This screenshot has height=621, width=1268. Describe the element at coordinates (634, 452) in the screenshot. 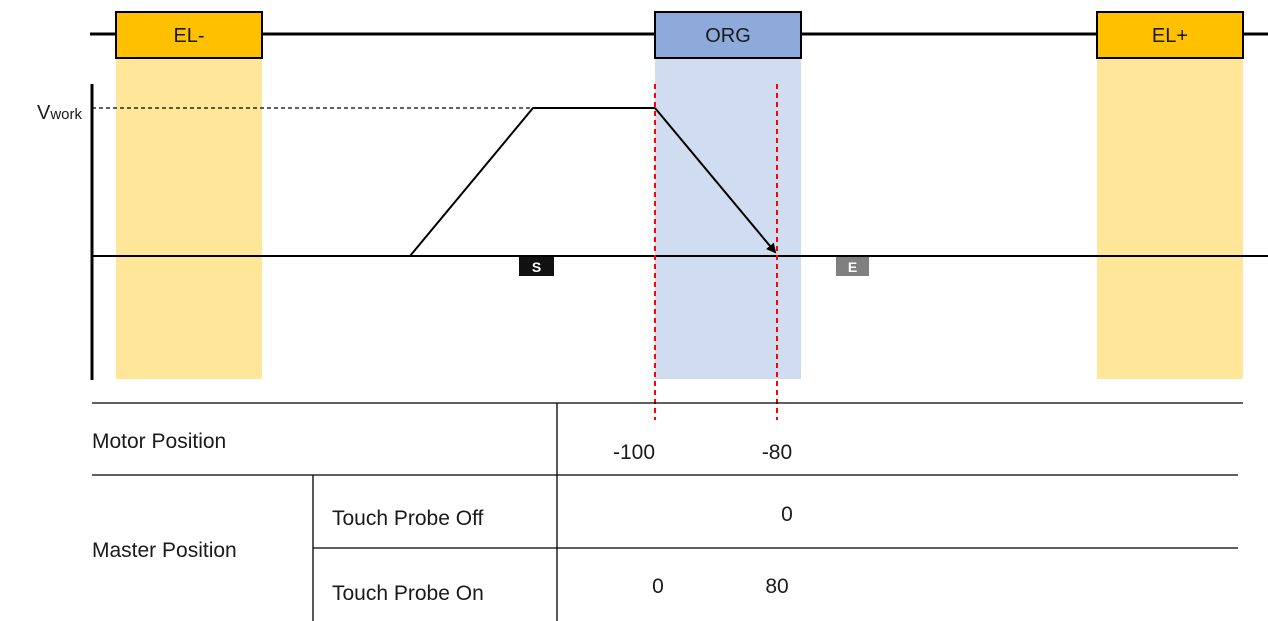

I see `motor-position-value-1: -100` at that location.